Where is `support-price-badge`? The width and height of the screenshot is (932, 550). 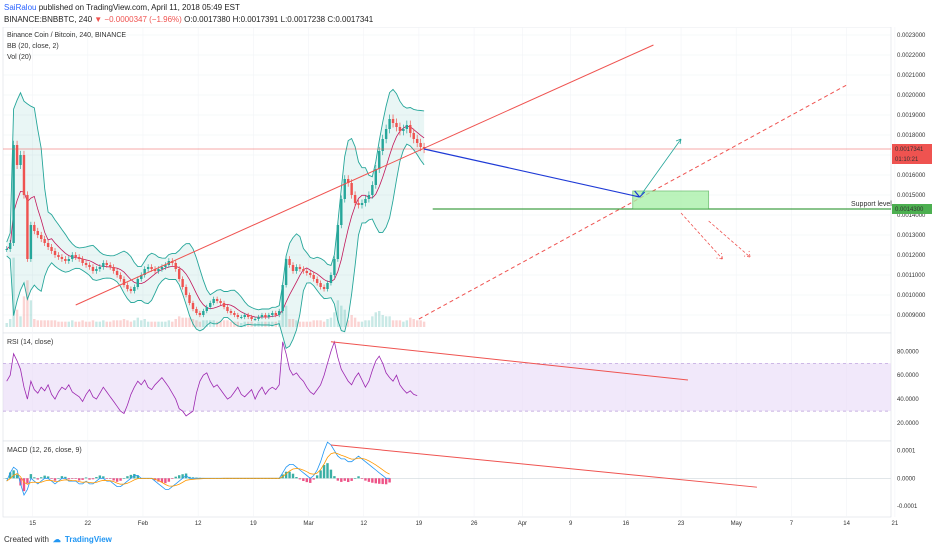 support-price-badge is located at coordinates (912, 209).